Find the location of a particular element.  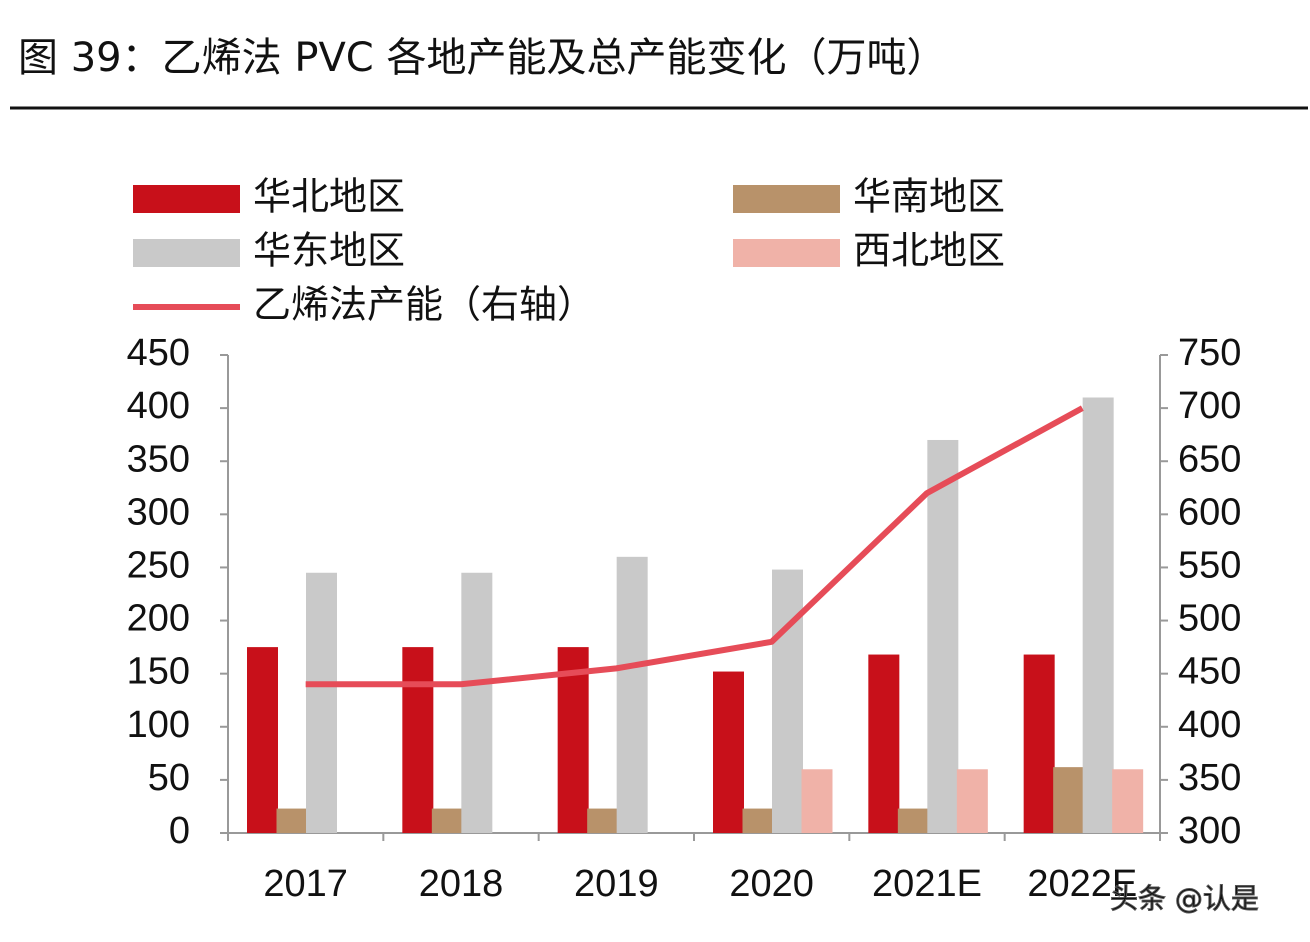

y2-tick-label: 650 is located at coordinates (1209, 459).